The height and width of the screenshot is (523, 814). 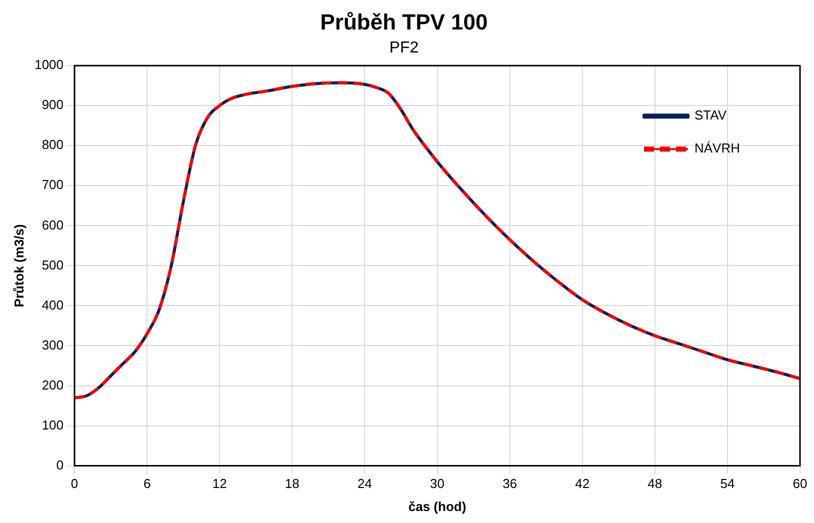 I want to click on y-axis-title: Průtok (m3/s), so click(x=18, y=266).